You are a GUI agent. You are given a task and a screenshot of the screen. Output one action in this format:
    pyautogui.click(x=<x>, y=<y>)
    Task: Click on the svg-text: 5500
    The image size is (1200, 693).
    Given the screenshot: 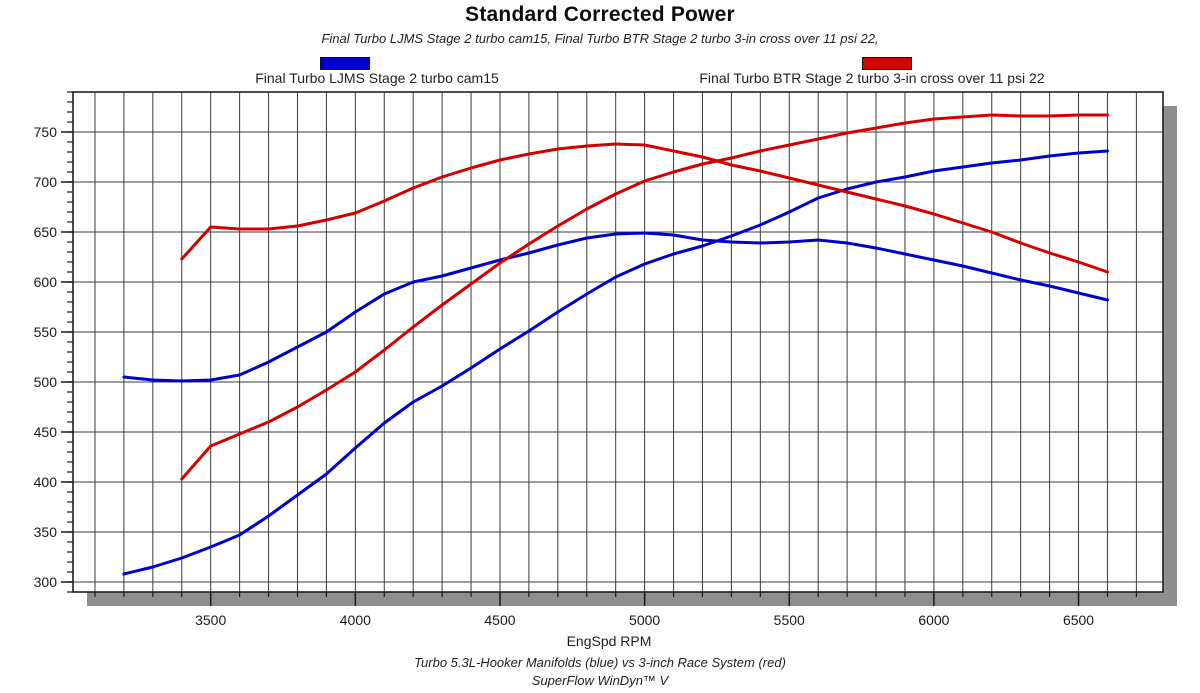 What is the action you would take?
    pyautogui.click(x=789, y=620)
    